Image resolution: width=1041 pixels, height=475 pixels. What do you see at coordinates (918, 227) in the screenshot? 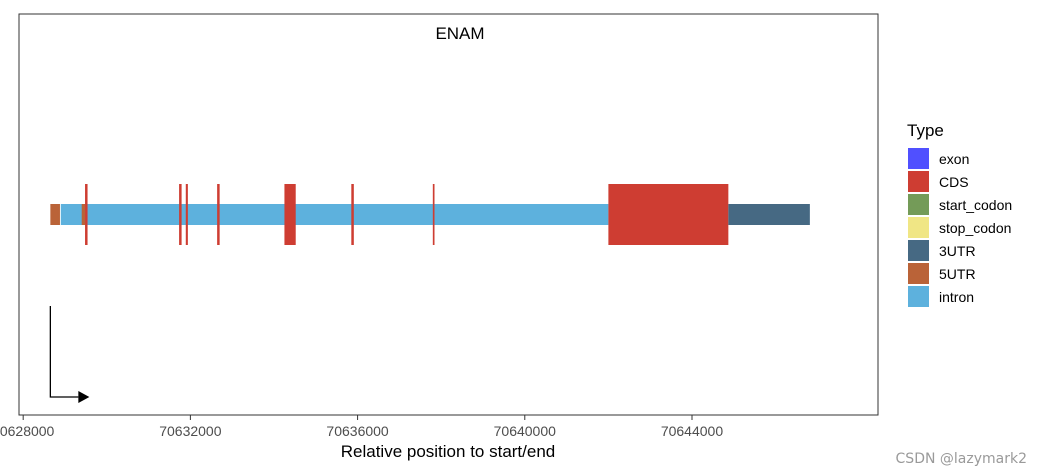
I see `legend-key-stop_codon` at bounding box center [918, 227].